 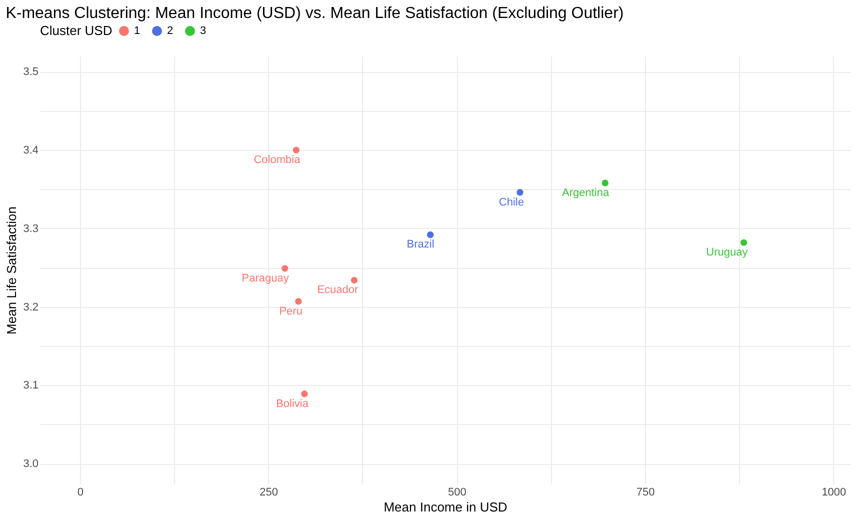 I want to click on y-axis-title: Mean Life Satisfaction, so click(x=12, y=270).